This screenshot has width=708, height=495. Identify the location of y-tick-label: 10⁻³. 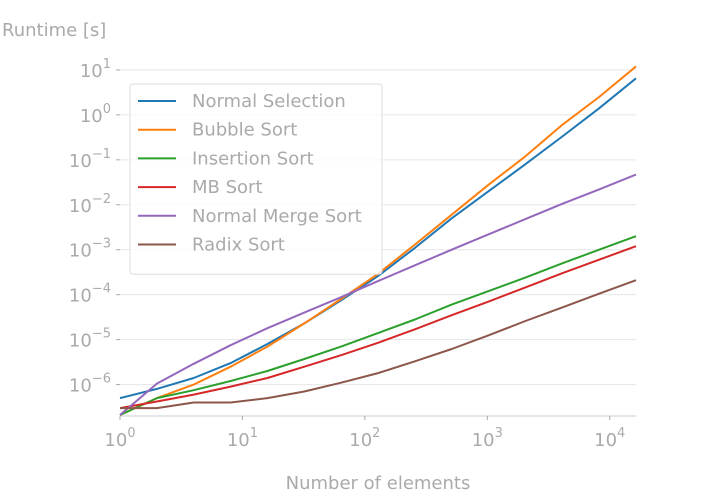
(90, 249).